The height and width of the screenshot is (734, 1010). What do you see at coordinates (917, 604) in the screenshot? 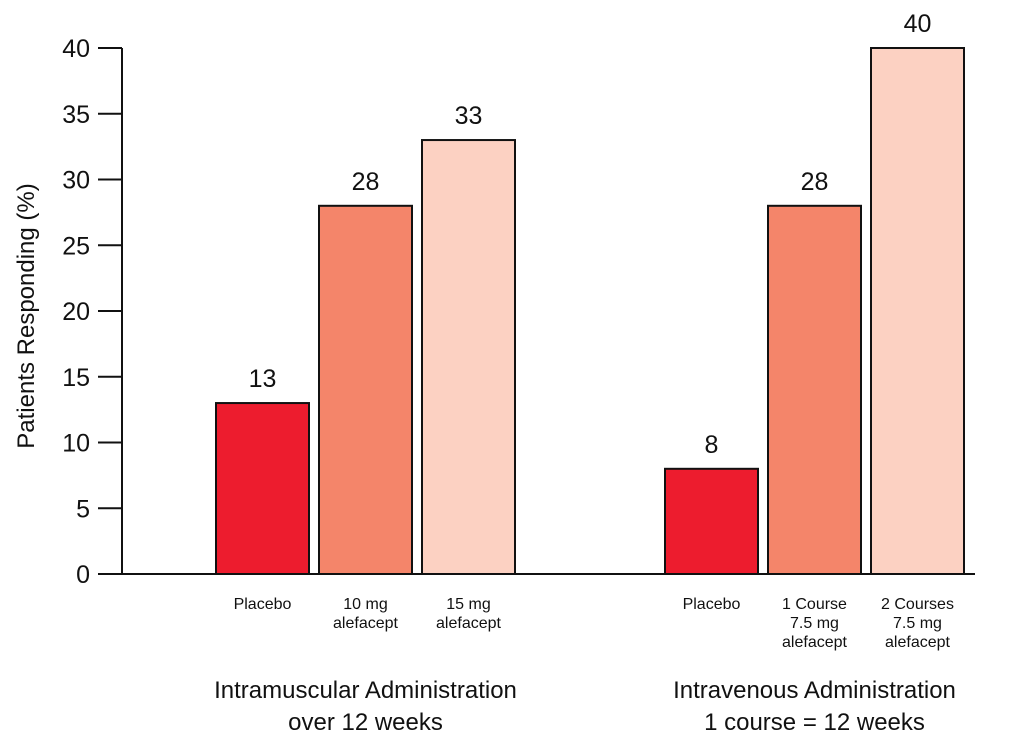
I see `category-label: 2 Courses` at bounding box center [917, 604].